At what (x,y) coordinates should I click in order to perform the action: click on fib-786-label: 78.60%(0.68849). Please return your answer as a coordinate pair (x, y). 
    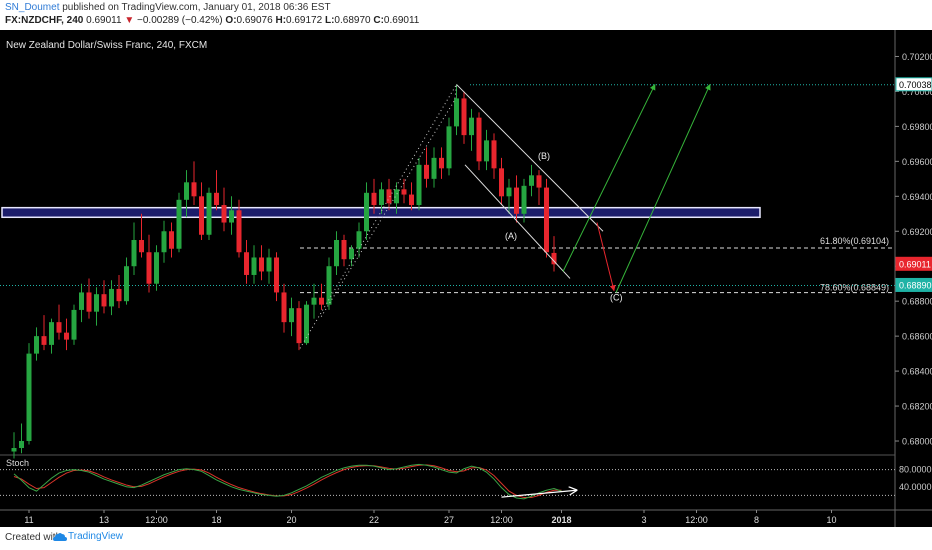
    Looking at the image, I should click on (854, 288).